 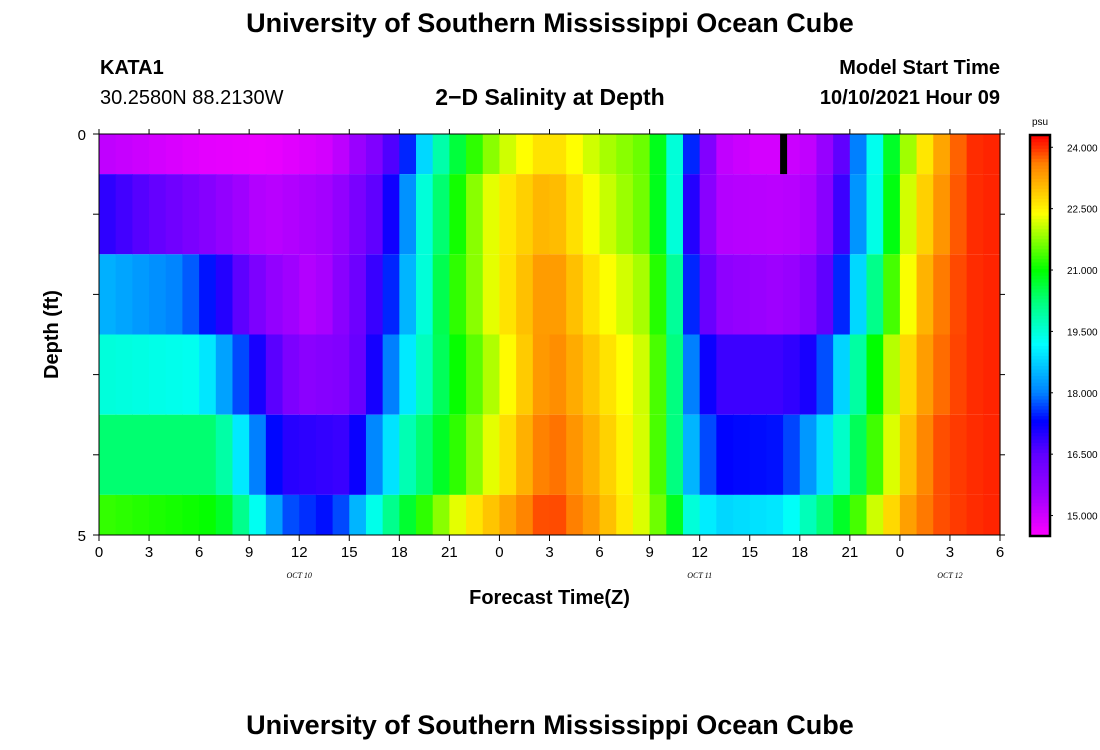 I want to click on current-time-marker, so click(x=784, y=154).